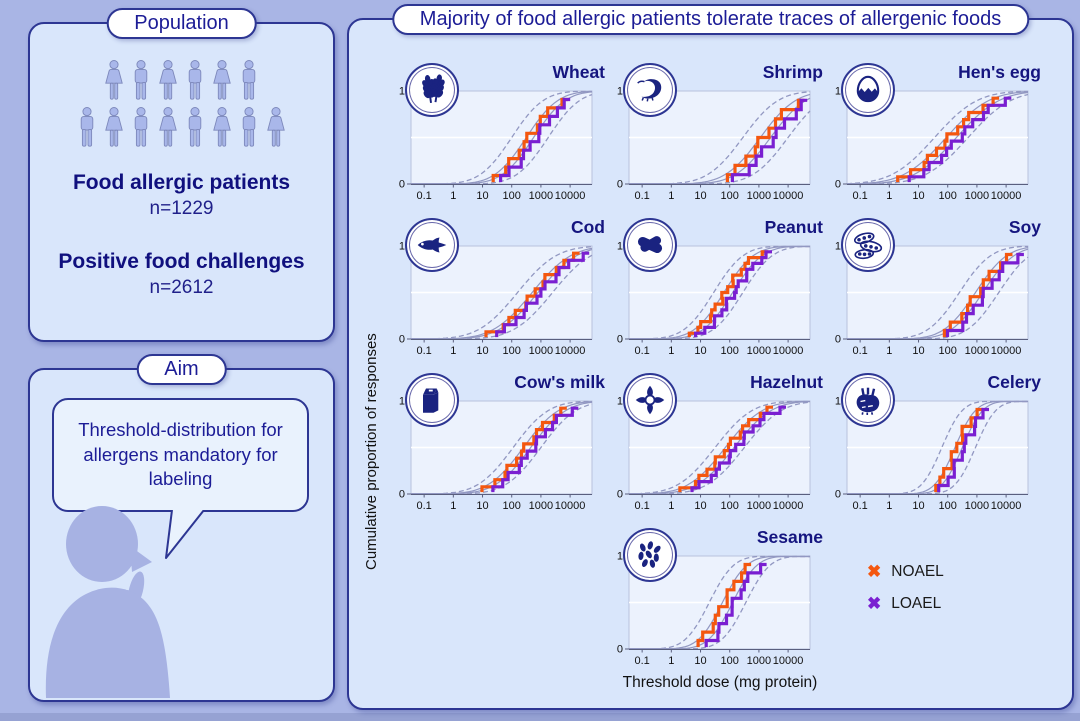 The image size is (1080, 721). I want to click on population-panel: Population Food allergic patients n=12, so click(181, 175).